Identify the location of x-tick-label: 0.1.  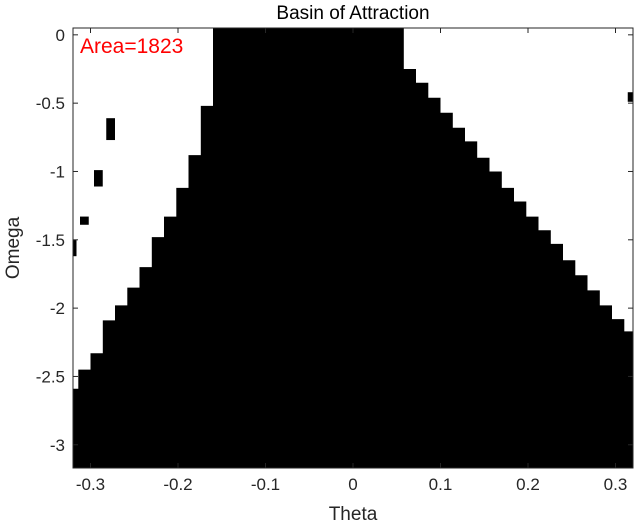
(441, 484).